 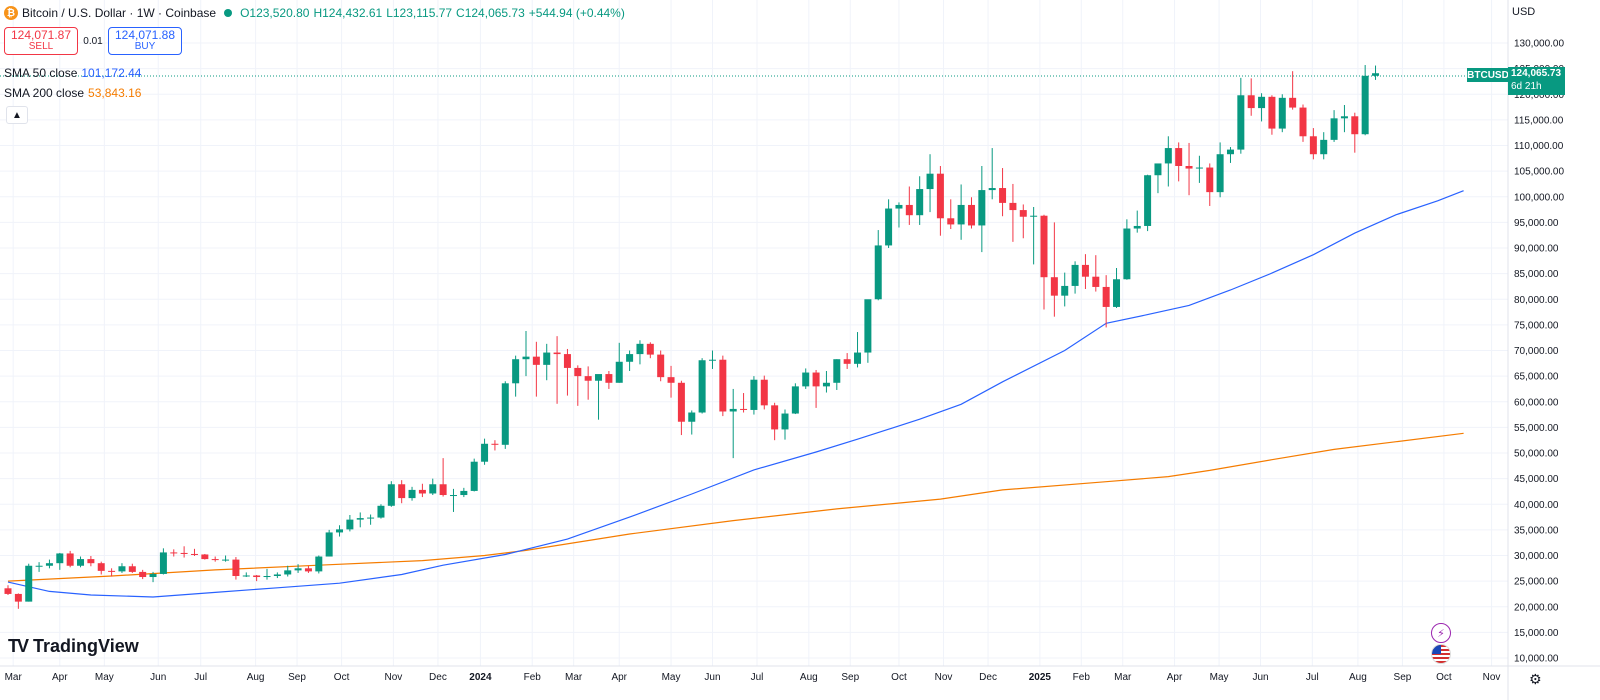 What do you see at coordinates (1536, 81) in the screenshot?
I see `last-price-label: 124,065.73 6d 21h` at bounding box center [1536, 81].